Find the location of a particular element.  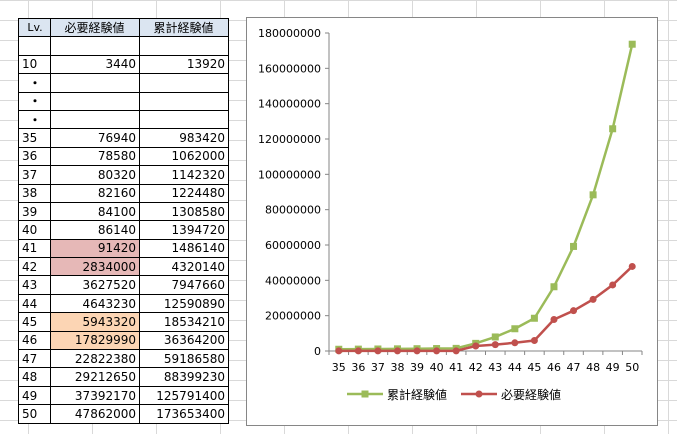

required-exp-cell: 91420 is located at coordinates (95, 248).